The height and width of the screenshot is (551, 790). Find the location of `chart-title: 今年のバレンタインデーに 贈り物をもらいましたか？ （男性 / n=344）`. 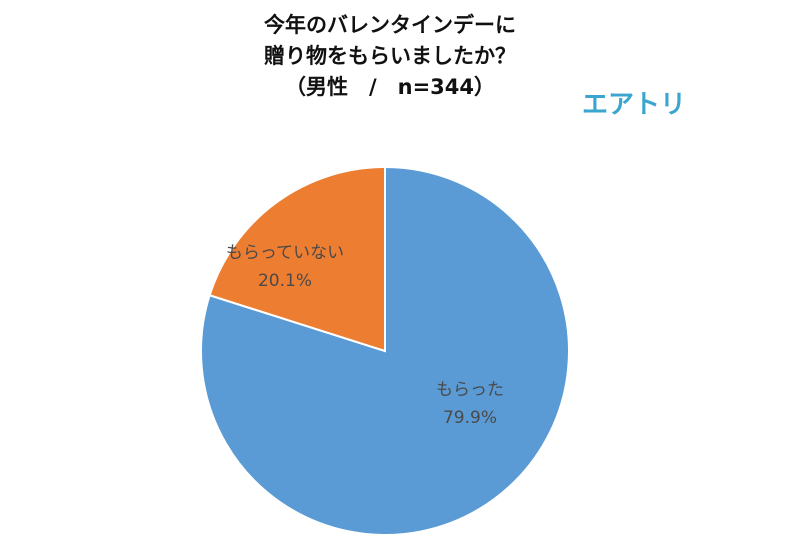

chart-title: 今年のバレンタインデーに 贈り物をもらいましたか？ （男性 / n=344） is located at coordinates (390, 56).